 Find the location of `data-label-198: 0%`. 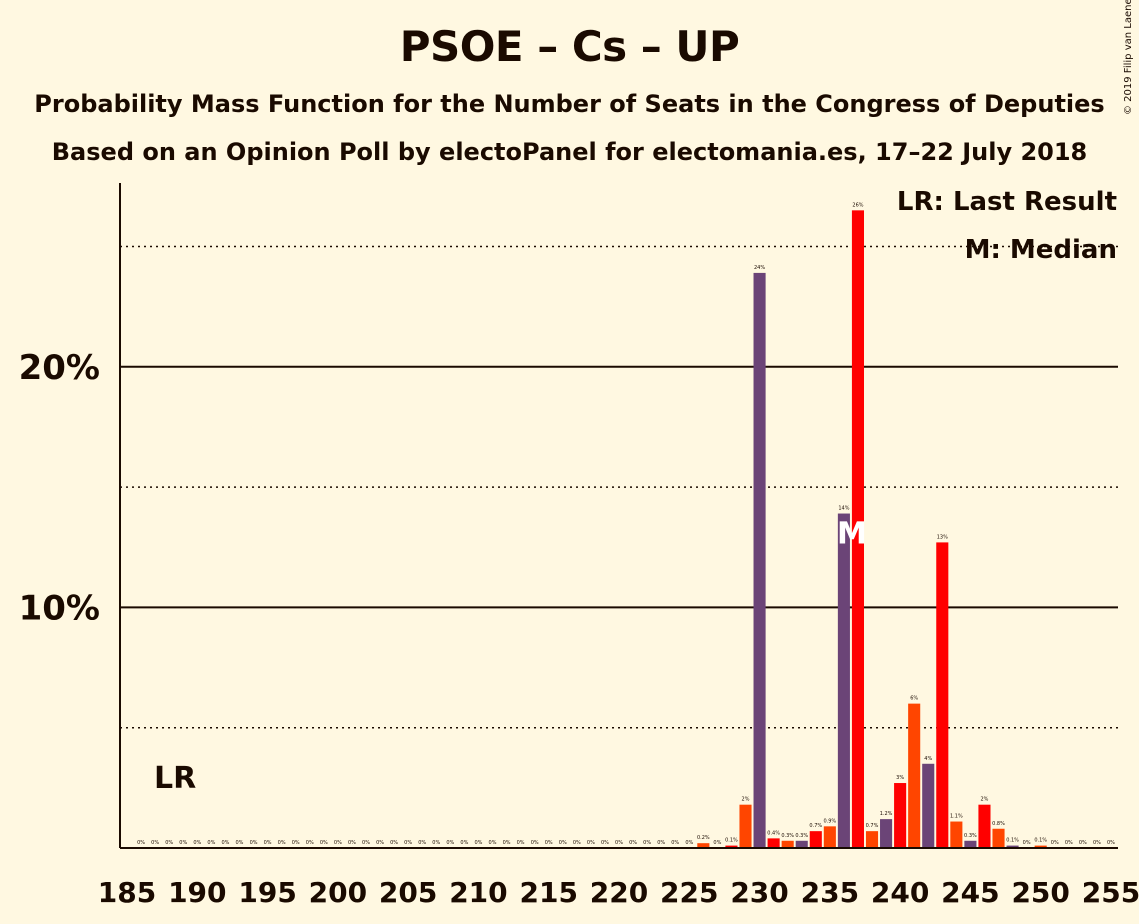

data-label-198: 0% is located at coordinates (310, 843).